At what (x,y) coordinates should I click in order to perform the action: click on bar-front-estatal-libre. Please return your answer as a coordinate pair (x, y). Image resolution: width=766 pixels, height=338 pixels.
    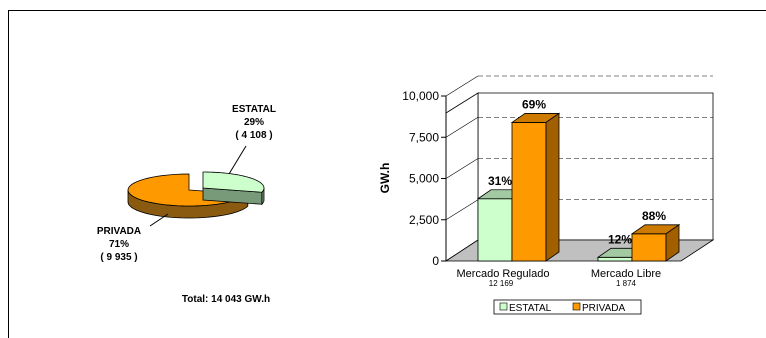
    Looking at the image, I should click on (615, 259).